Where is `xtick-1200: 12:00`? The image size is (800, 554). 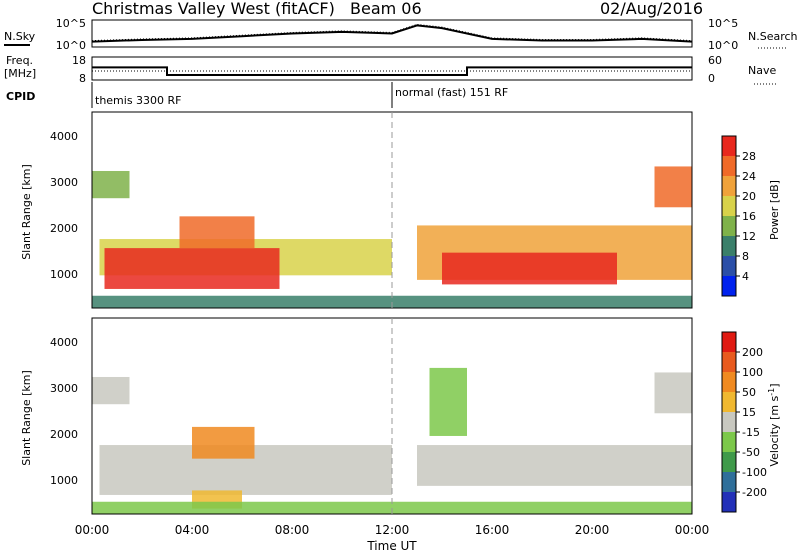
xtick-1200: 12:00 is located at coordinates (392, 530).